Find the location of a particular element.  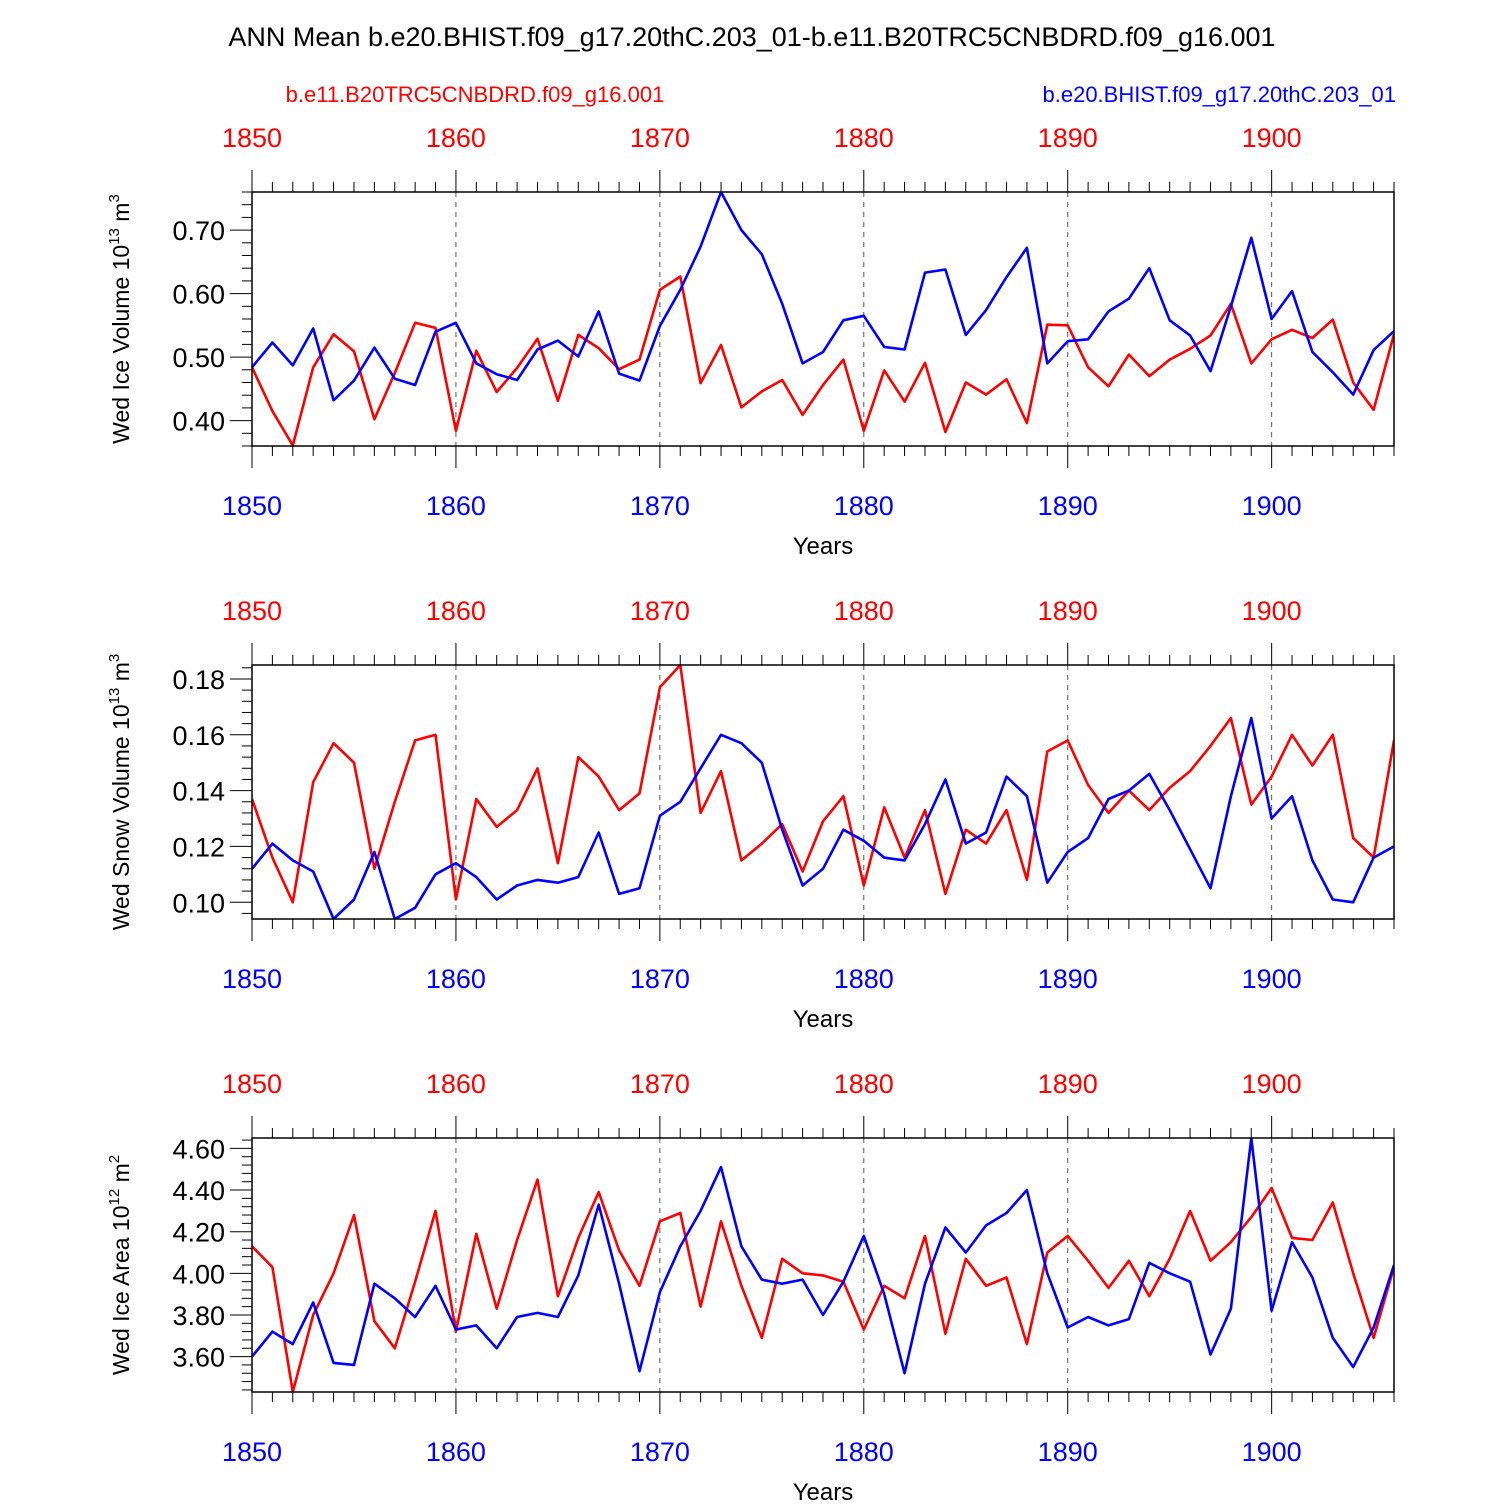

y-tick-label: 0.14 is located at coordinates (198, 792).